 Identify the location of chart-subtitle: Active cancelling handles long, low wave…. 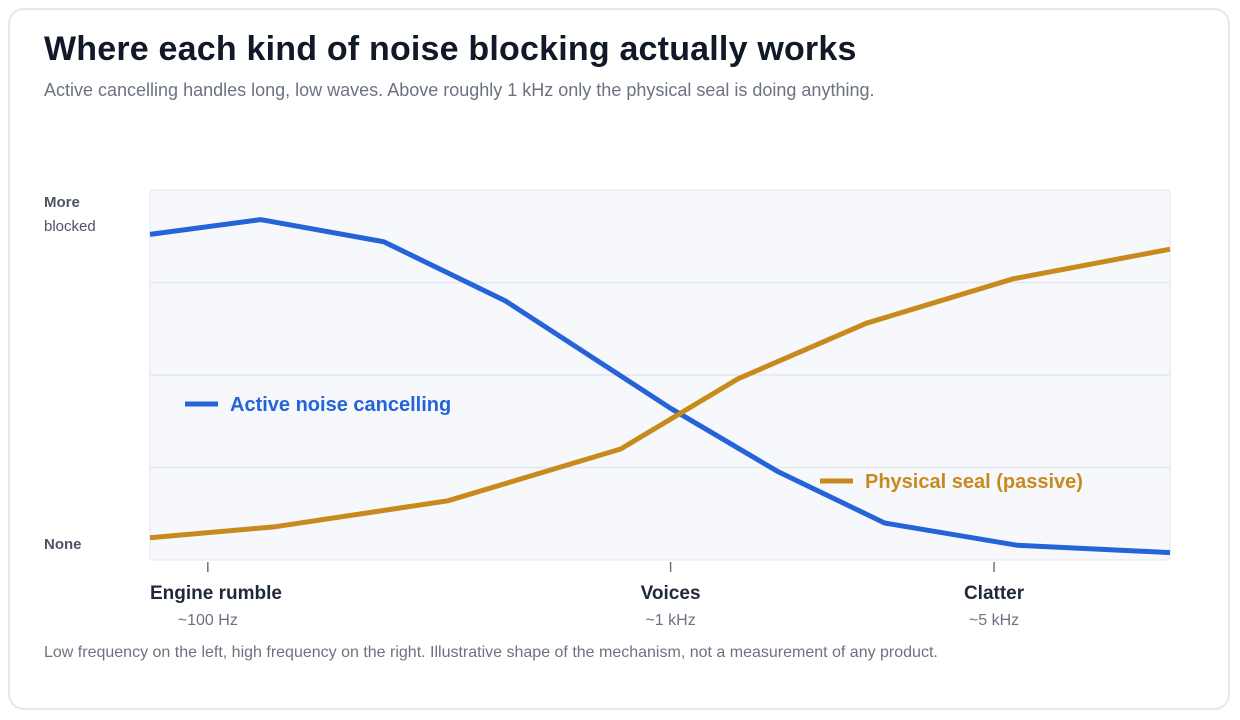
(459, 90).